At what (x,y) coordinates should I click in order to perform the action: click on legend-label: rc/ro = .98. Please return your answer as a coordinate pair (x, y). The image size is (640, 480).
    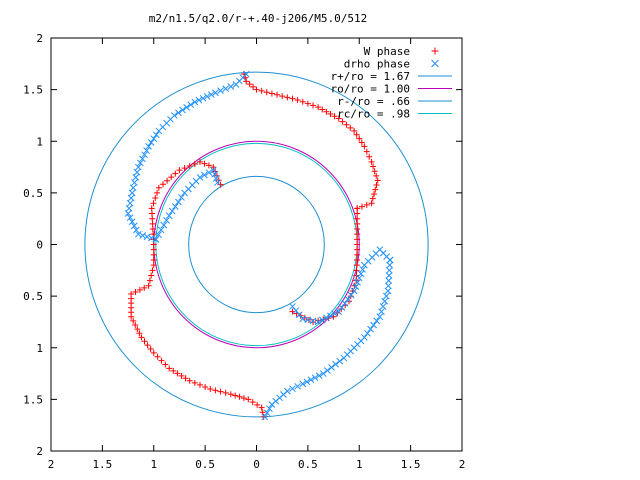
    Looking at the image, I should click on (373, 114).